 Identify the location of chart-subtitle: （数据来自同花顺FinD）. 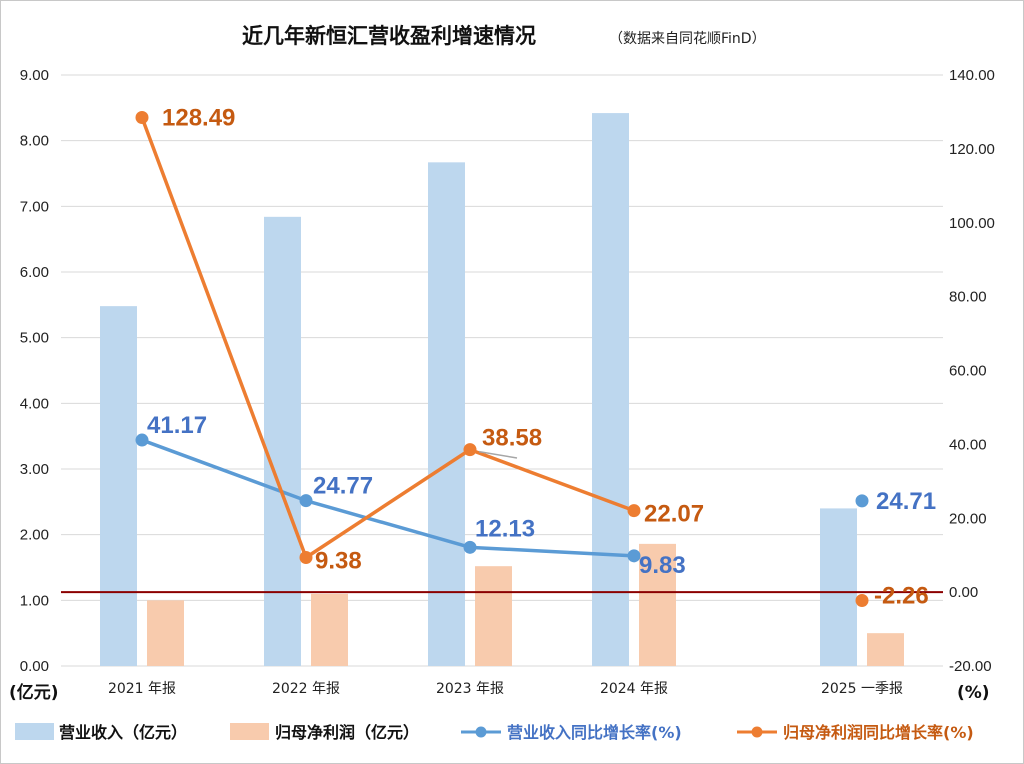
(687, 39).